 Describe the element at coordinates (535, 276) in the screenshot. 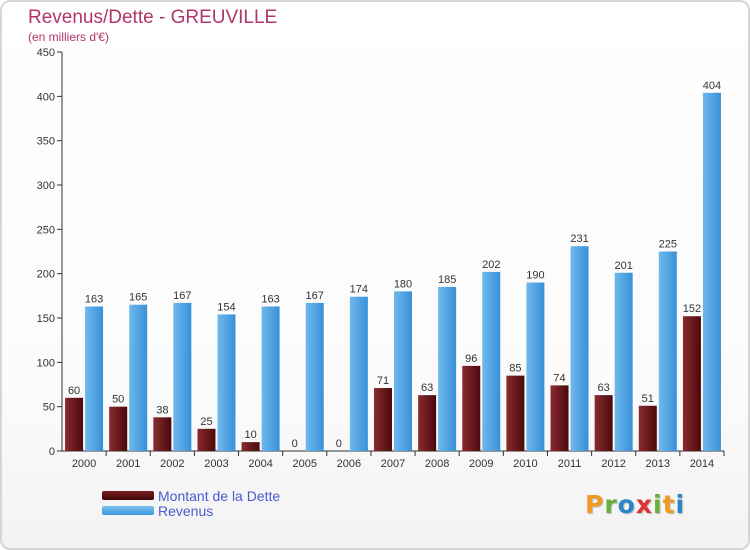

I see `revenus-value-label: 190` at that location.